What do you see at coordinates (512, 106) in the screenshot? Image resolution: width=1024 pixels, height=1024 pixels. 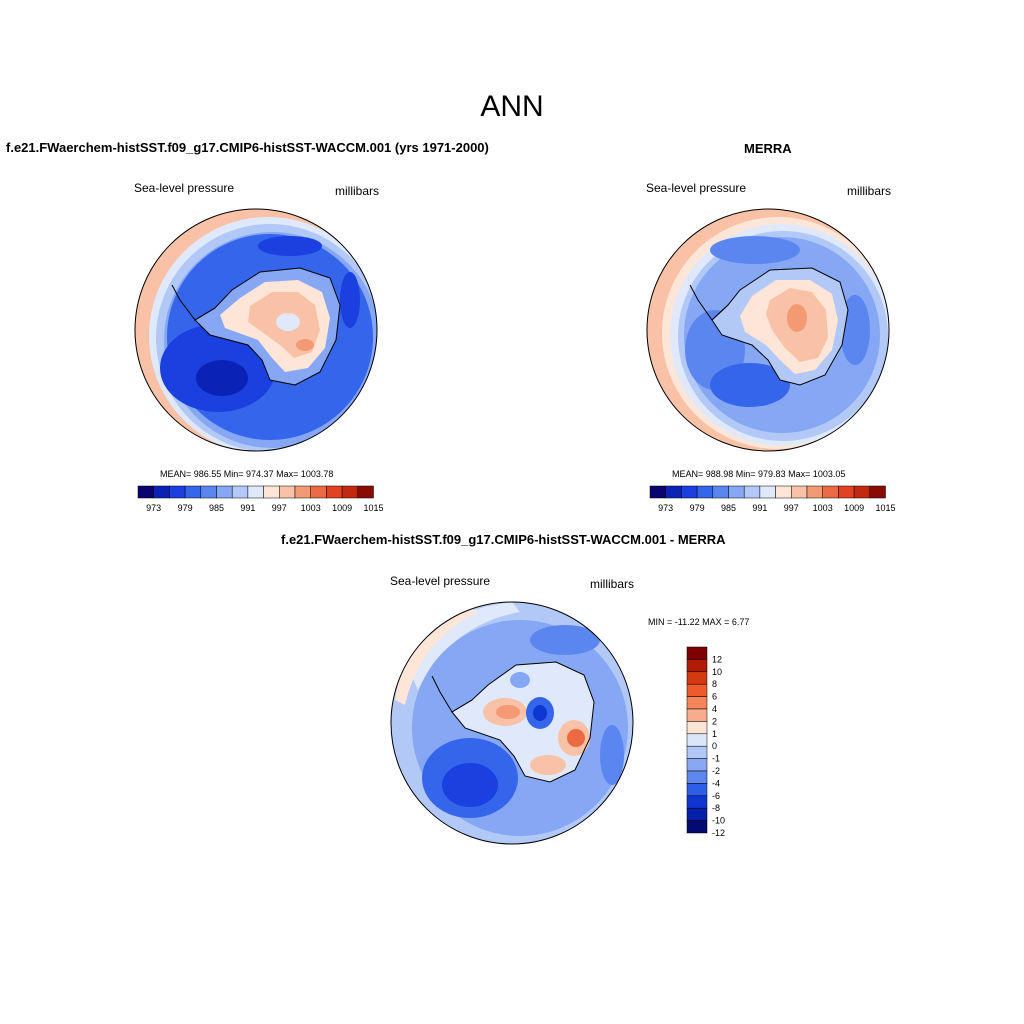 I see `figure-title: ANN` at bounding box center [512, 106].